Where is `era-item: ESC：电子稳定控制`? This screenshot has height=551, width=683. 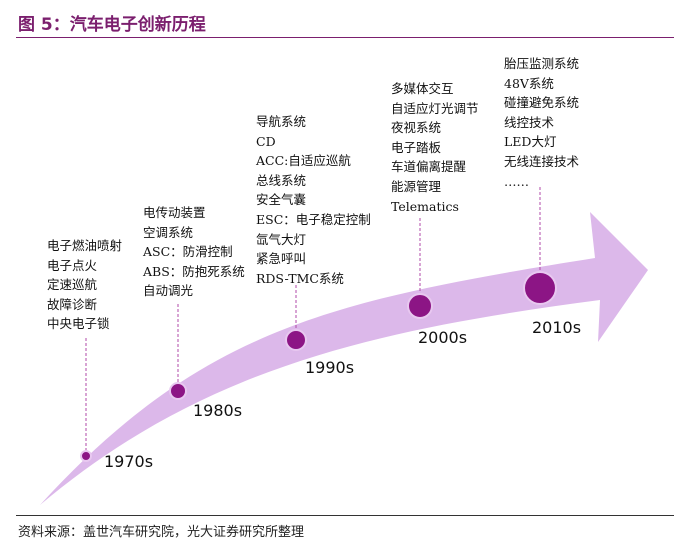 era-item: ESC：电子稳定控制 is located at coordinates (313, 219).